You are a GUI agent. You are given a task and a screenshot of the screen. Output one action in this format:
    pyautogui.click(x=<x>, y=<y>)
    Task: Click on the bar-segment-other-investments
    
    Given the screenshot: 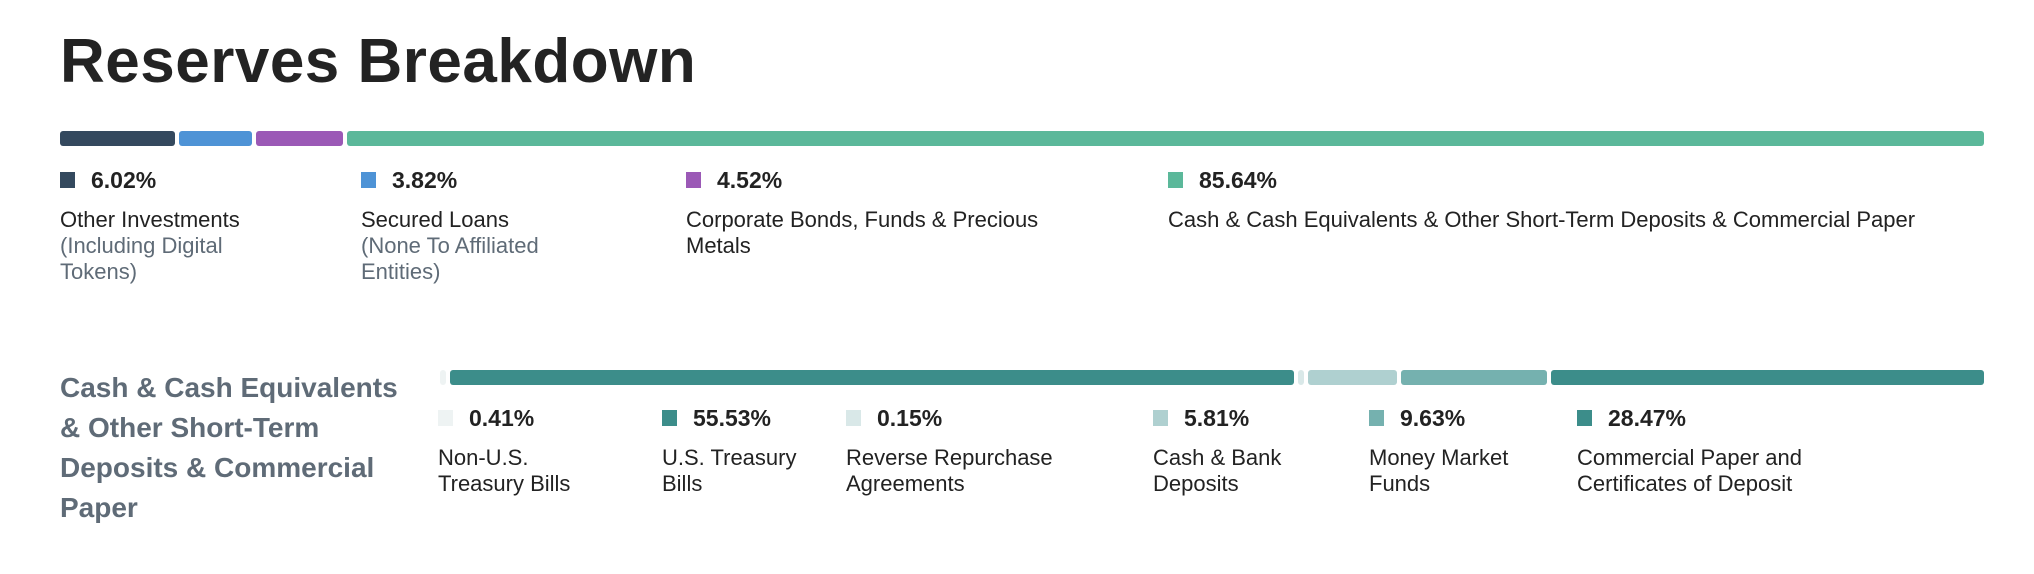 What is the action you would take?
    pyautogui.click(x=118, y=138)
    